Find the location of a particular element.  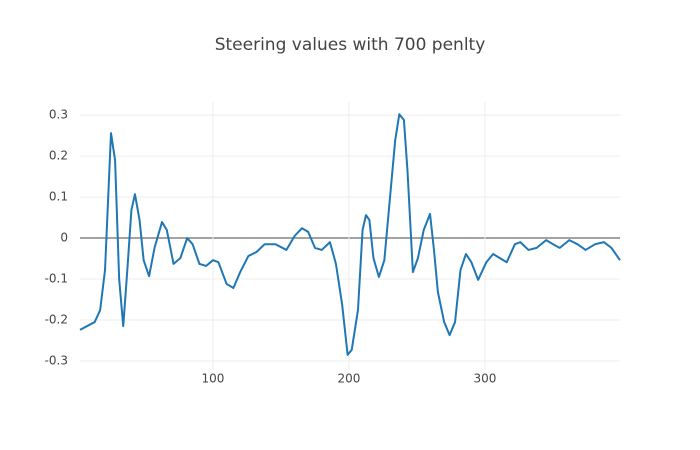

chart-title: Steering values with 700 penlty is located at coordinates (350, 45).